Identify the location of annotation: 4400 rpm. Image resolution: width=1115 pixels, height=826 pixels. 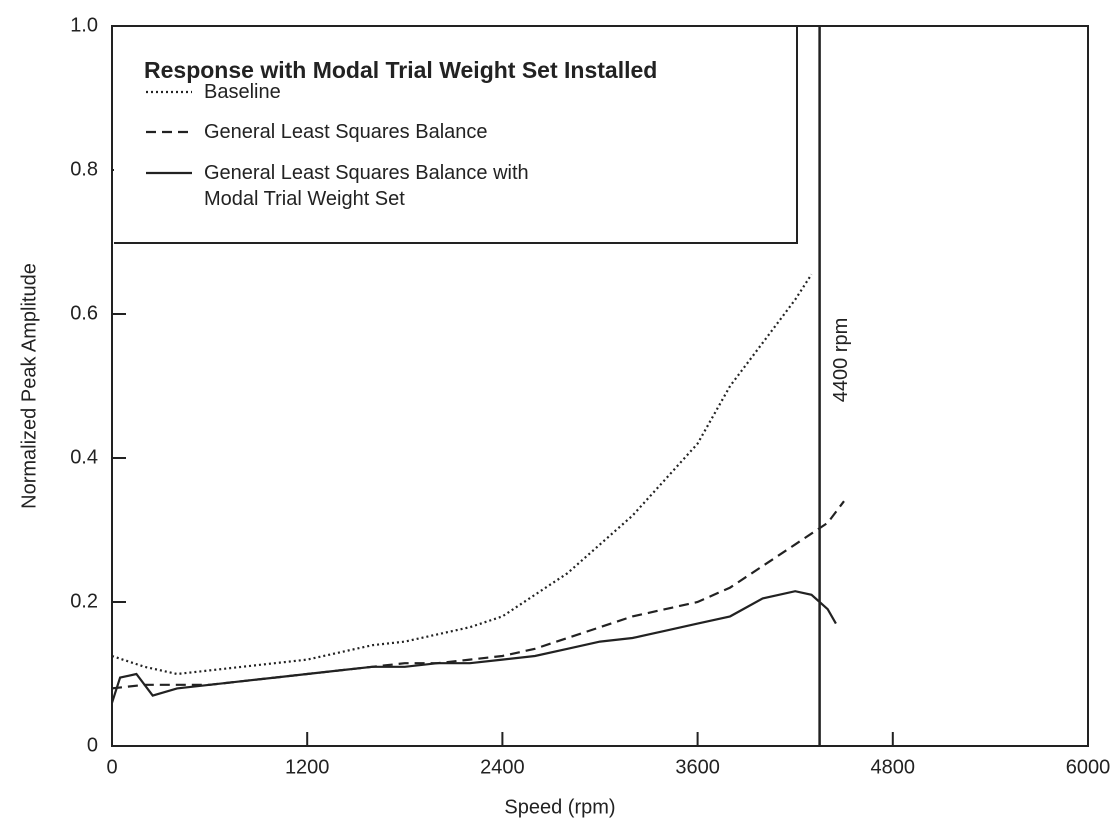
(841, 360).